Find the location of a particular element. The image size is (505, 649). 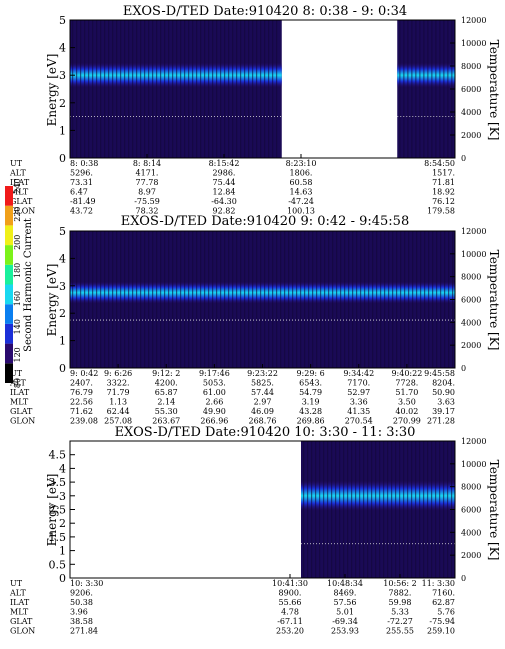

orbit-cell: 9: 6:26 is located at coordinates (118, 373).